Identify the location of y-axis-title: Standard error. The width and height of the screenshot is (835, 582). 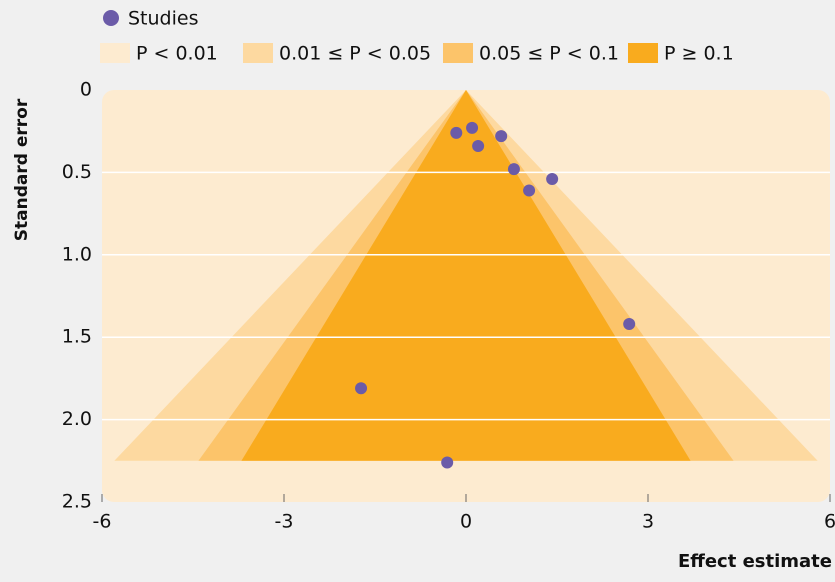
(22, 169).